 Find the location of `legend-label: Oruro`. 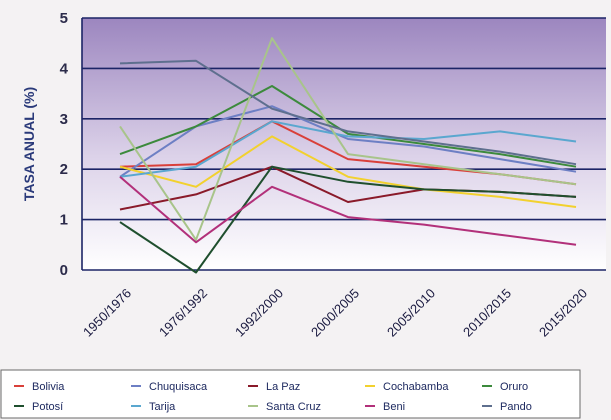

legend-label: Oruro is located at coordinates (514, 387).